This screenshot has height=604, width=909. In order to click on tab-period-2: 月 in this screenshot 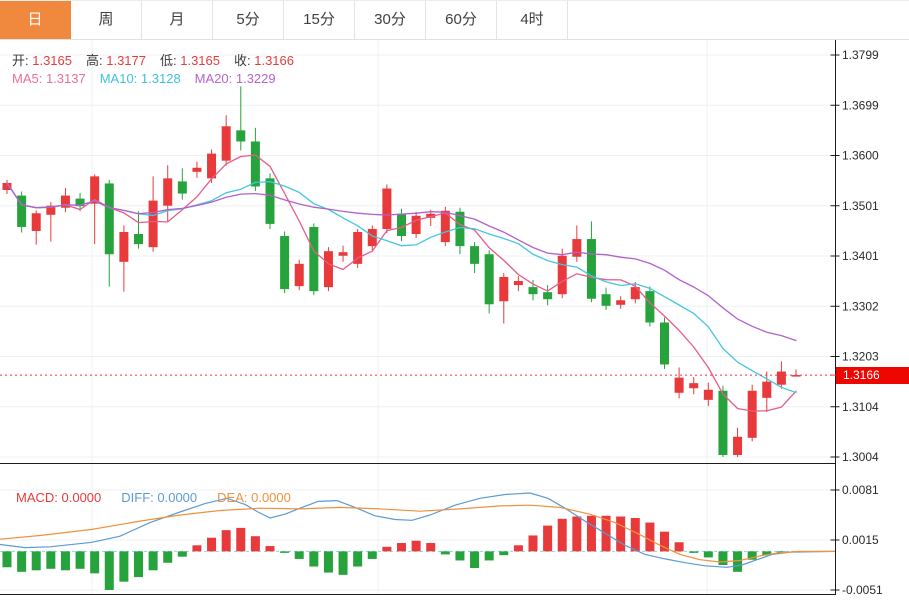, I will do `click(177, 20)`.